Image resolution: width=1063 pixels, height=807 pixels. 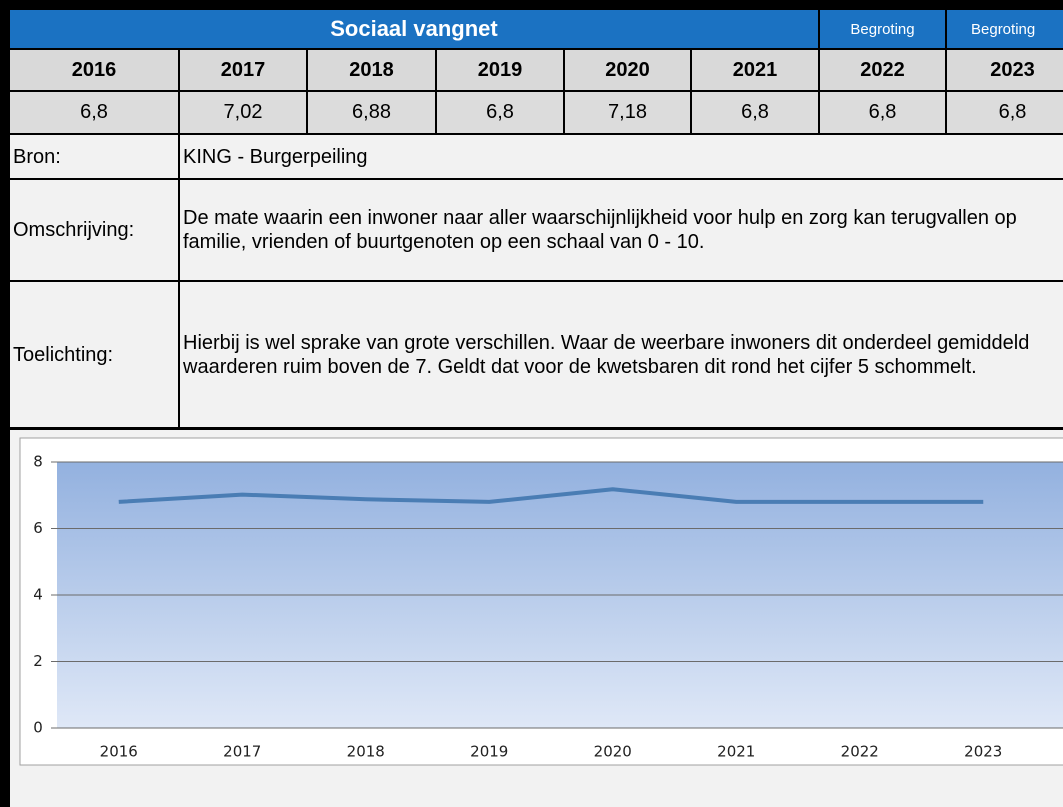 I want to click on y-tick-label: 2, so click(x=38, y=661).